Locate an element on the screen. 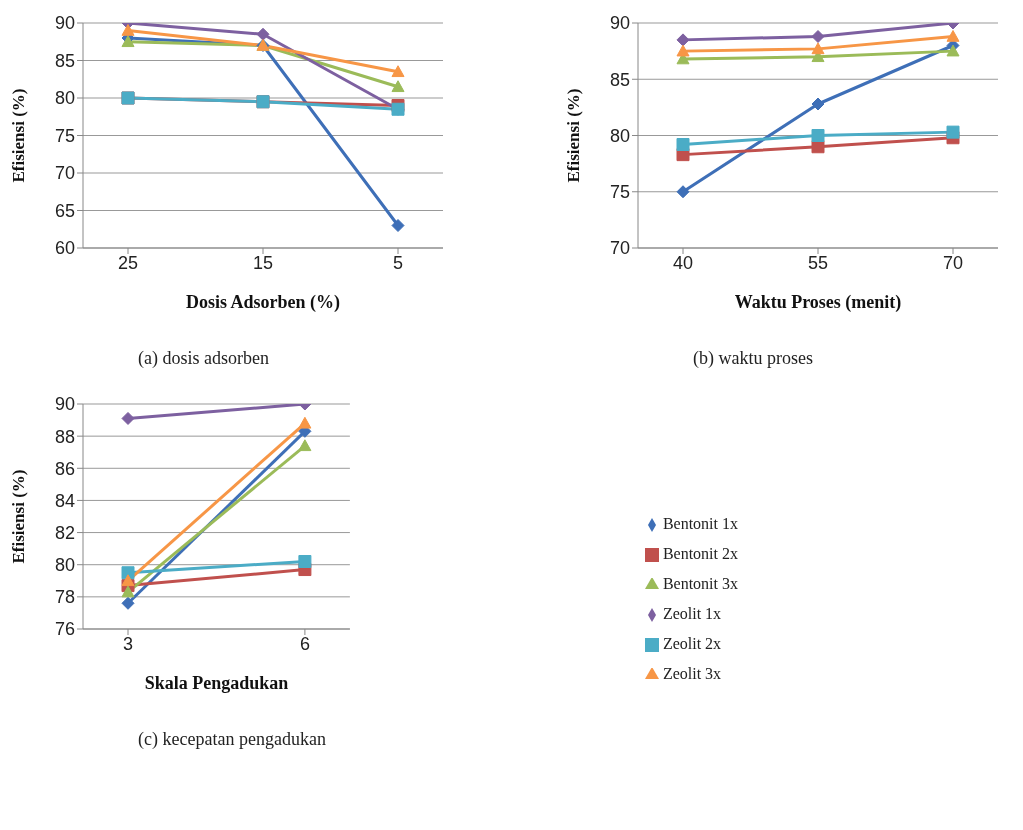  x-tick-label: 5 is located at coordinates (398, 262).